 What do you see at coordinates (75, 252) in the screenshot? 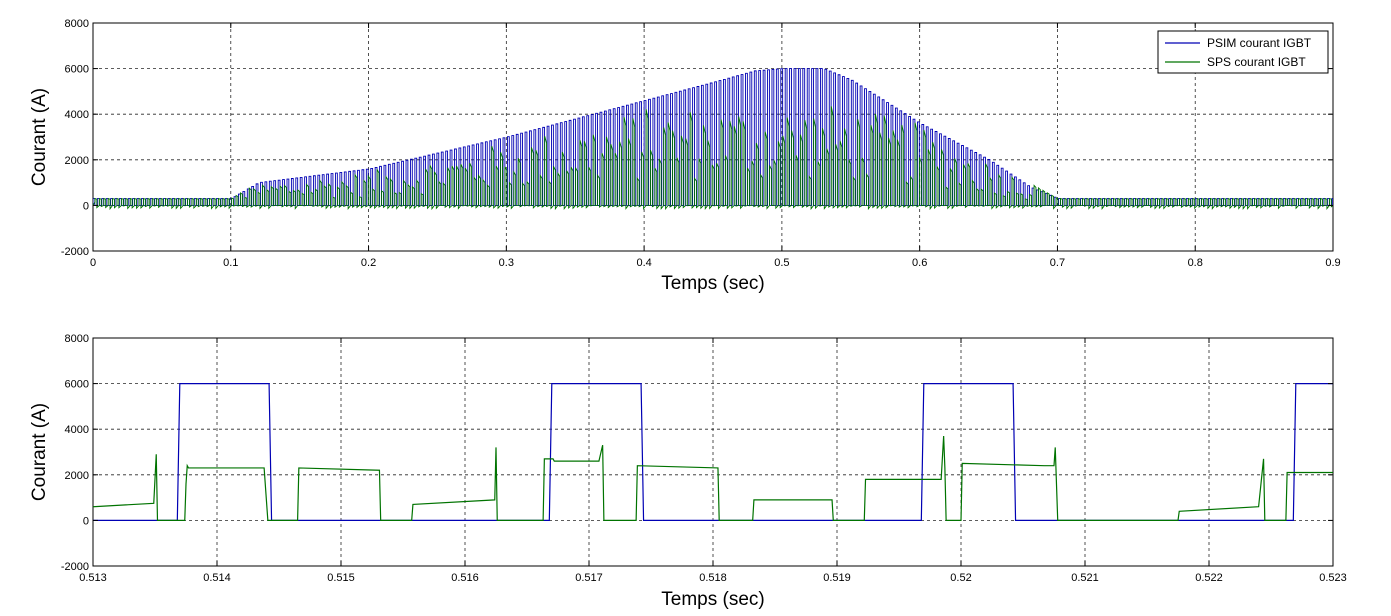
I see `top-ytick-label: -2000` at bounding box center [75, 252].